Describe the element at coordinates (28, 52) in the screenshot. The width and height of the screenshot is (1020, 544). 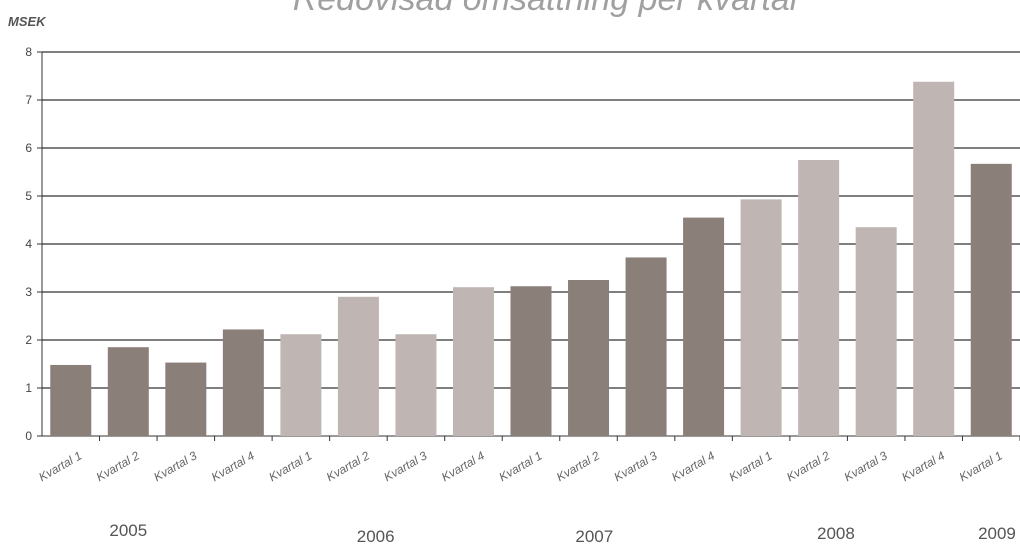
I see `y-tick-label: 8` at that location.